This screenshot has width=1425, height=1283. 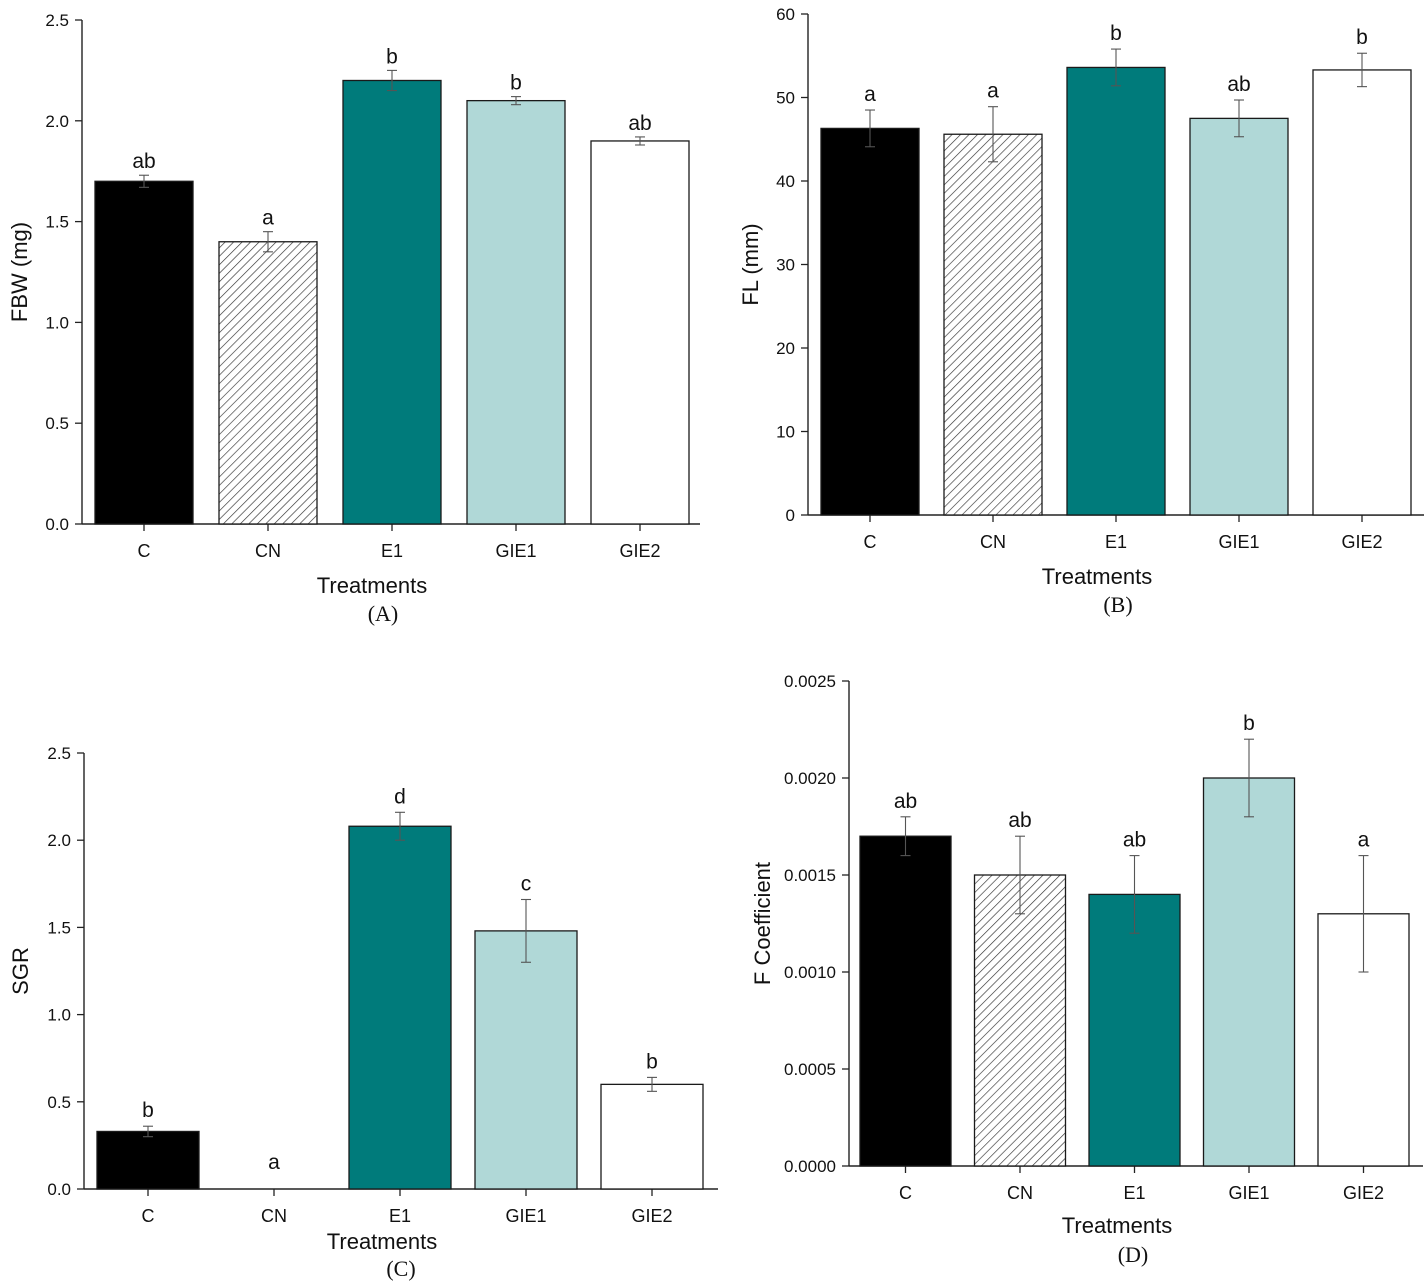 I want to click on y-tick-label: 30, so click(x=785, y=265).